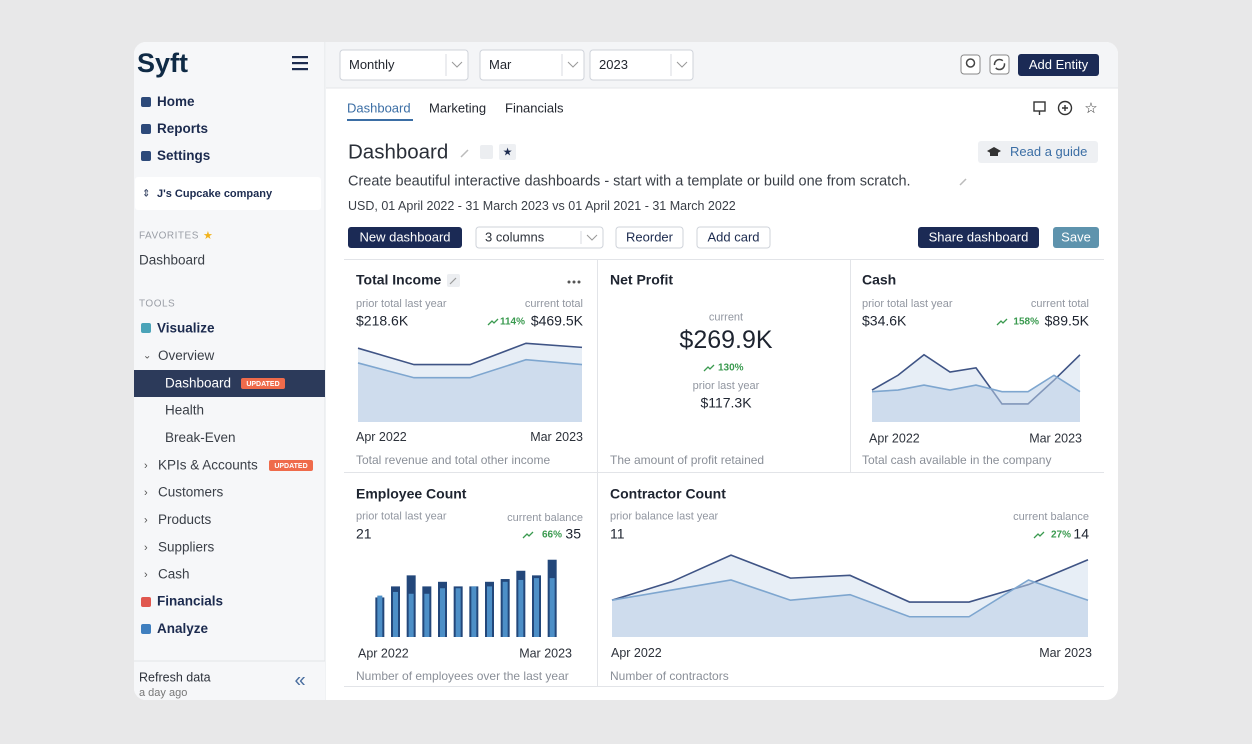 The width and height of the screenshot is (1252, 744). What do you see at coordinates (401, 516) in the screenshot?
I see `label: prior total last year` at bounding box center [401, 516].